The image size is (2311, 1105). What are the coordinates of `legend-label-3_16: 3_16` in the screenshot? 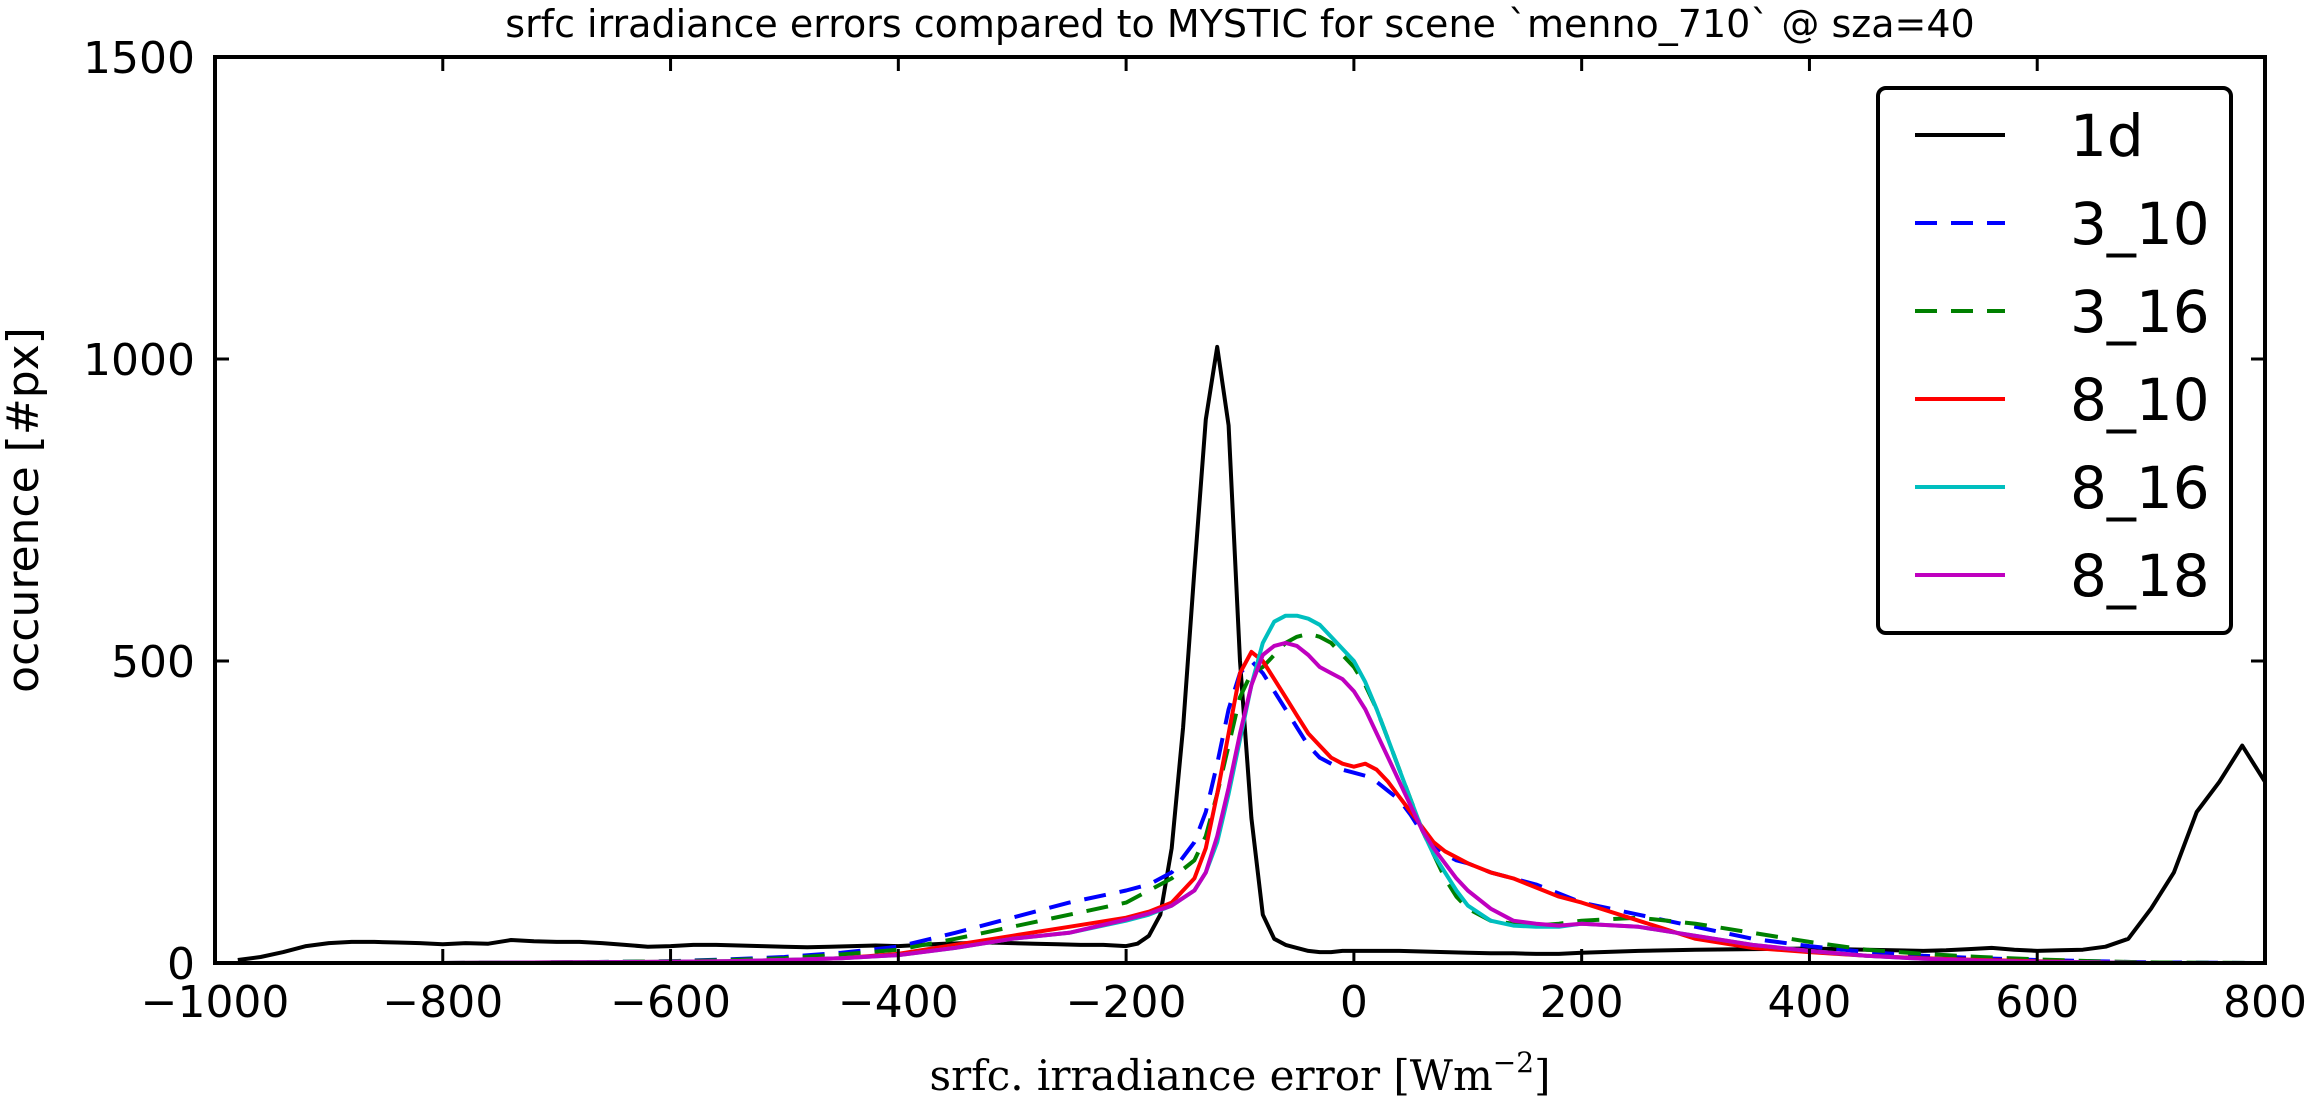 It's located at (2140, 312).